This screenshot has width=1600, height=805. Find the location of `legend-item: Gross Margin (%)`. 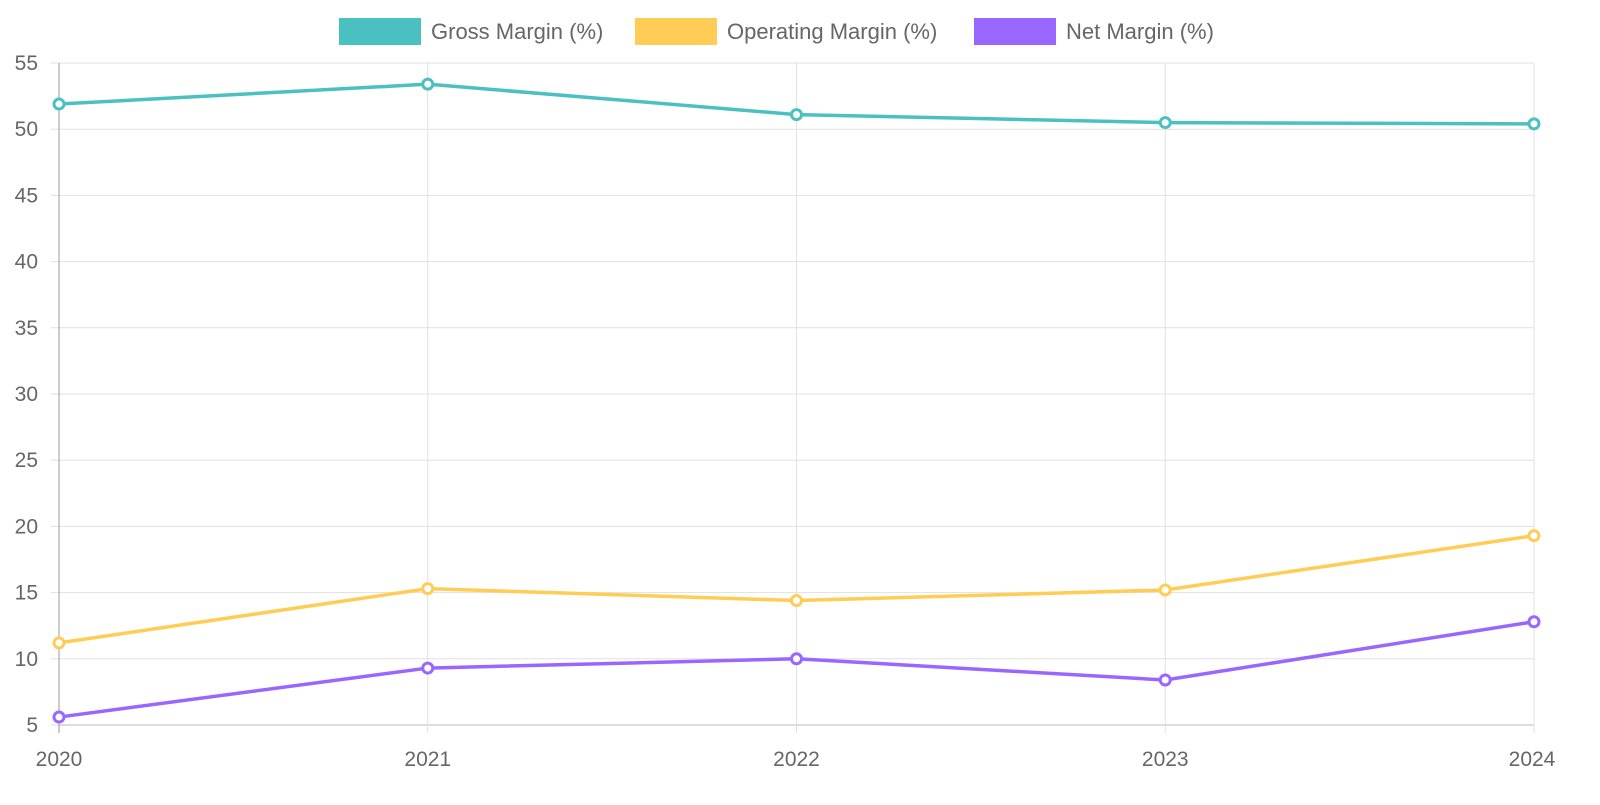

legend-item: Gross Margin (%) is located at coordinates (471, 31).